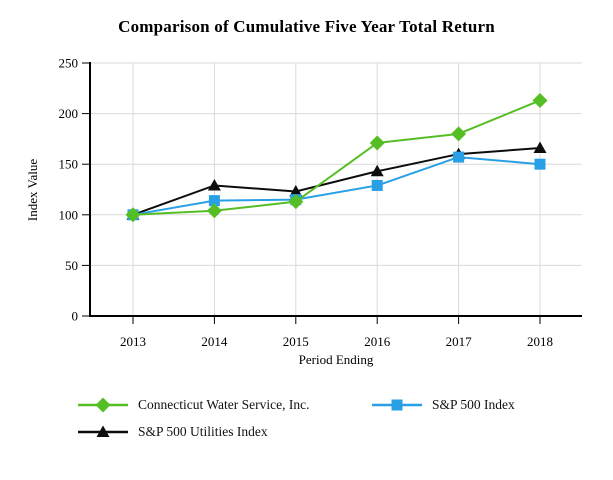 The width and height of the screenshot is (613, 480). Describe the element at coordinates (69, 214) in the screenshot. I see `y-tick-label: 100` at that location.